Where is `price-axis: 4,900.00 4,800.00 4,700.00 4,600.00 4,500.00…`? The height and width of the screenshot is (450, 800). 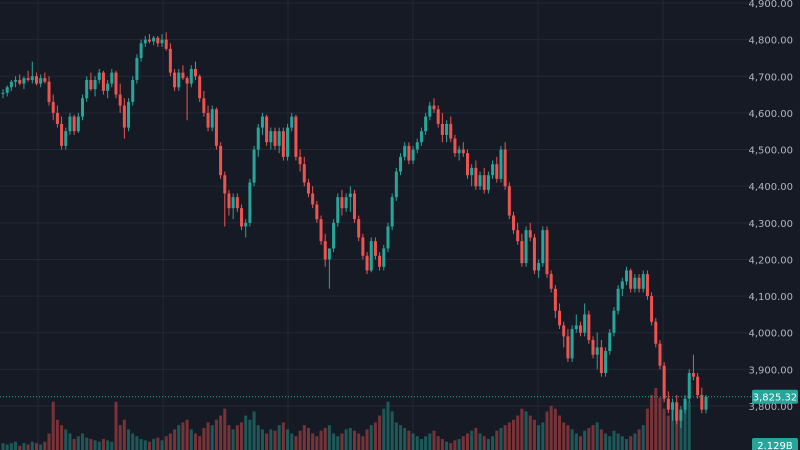 price-axis: 4,900.00 4,800.00 4,700.00 4,600.00 4,500.00… is located at coordinates (770, 206).